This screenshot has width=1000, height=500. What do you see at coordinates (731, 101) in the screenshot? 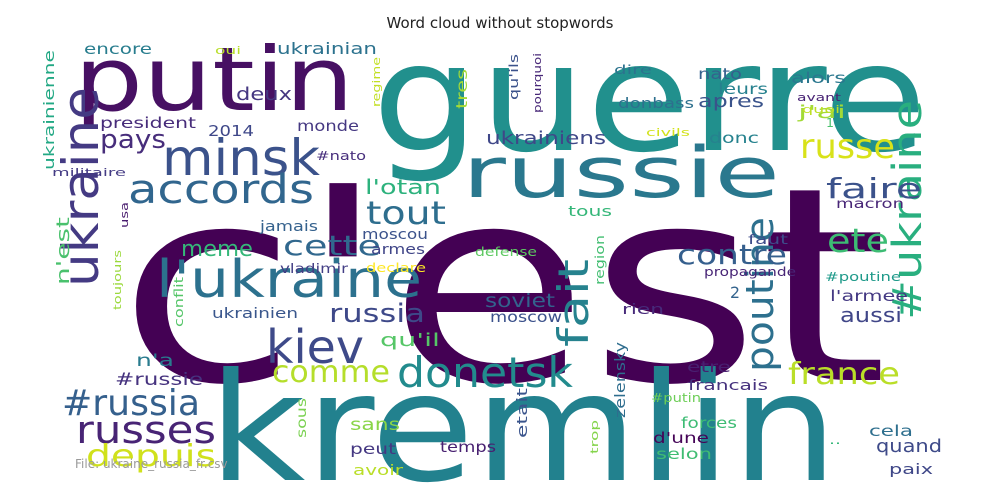
I see `word-apres: apres` at bounding box center [731, 101].